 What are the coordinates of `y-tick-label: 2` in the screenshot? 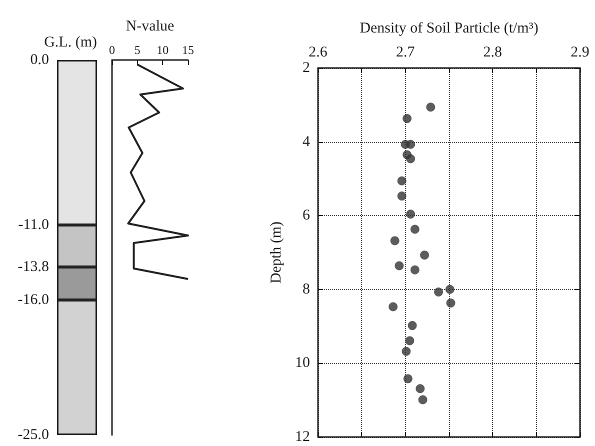 It's located at (306, 68).